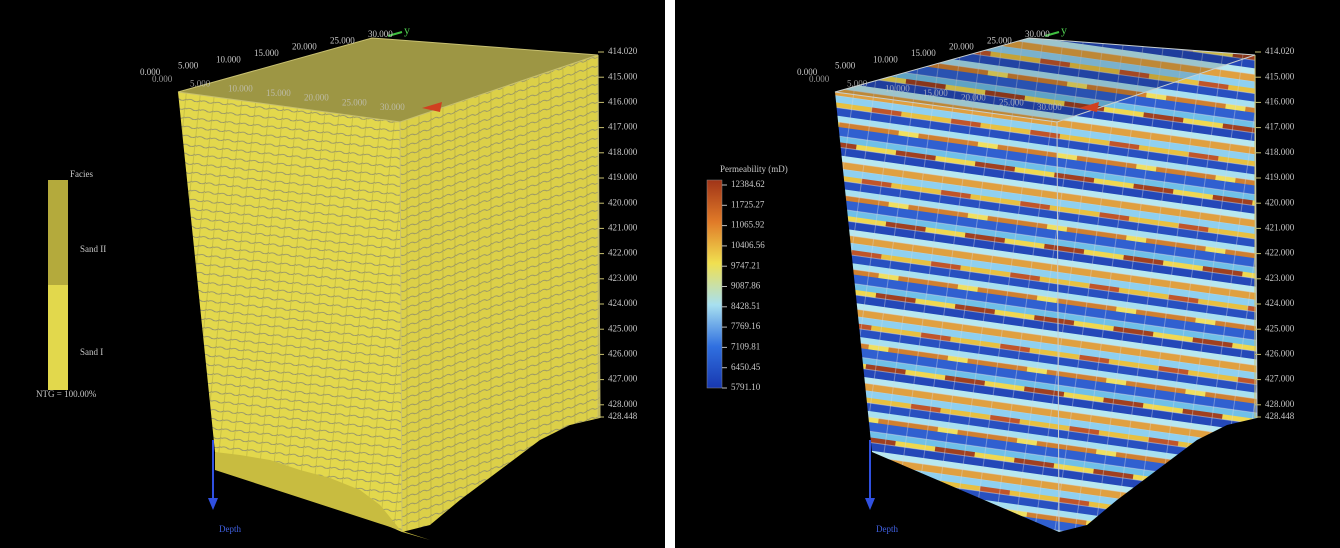  Describe the element at coordinates (93, 249) in the screenshot. I see `legend-item: Sand II` at that location.